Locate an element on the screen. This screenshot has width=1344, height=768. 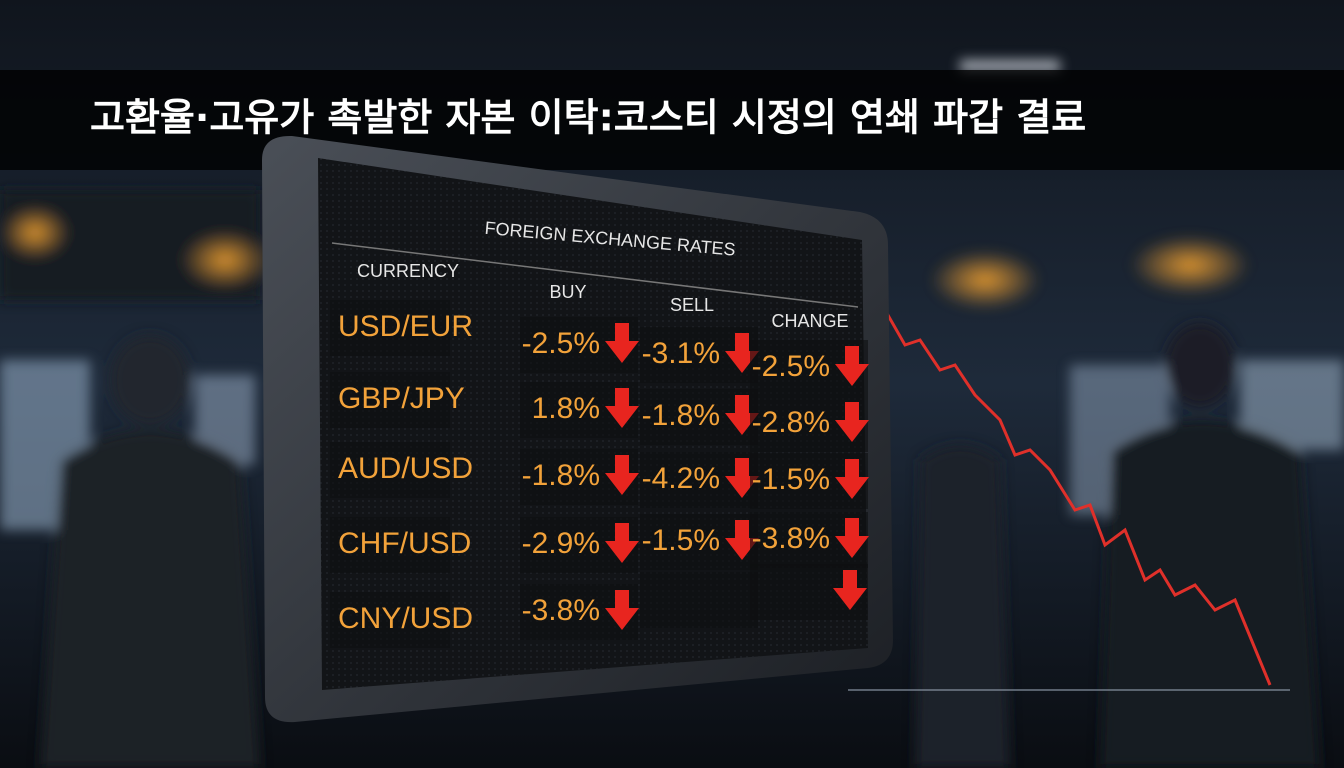
currency-label: AUD/USD is located at coordinates (405, 468).